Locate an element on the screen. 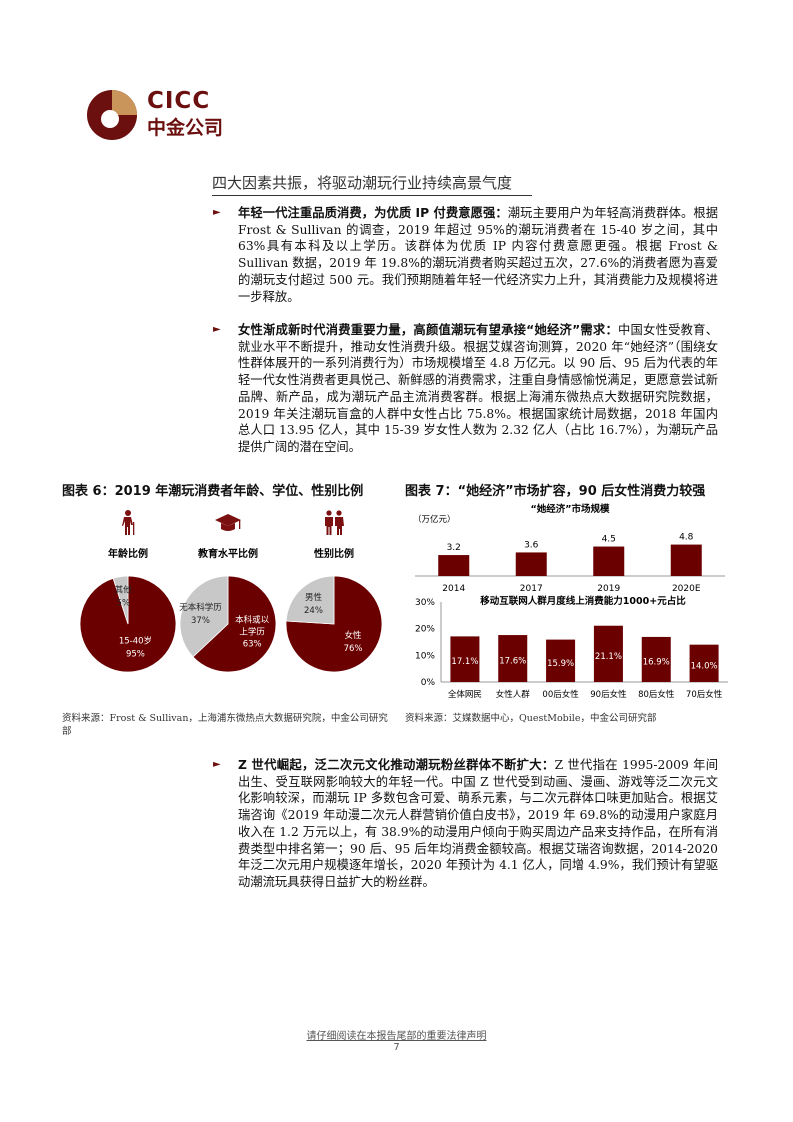 Image resolution: width=793 pixels, height=1122 pixels. y-tick-label: 30% is located at coordinates (425, 603).